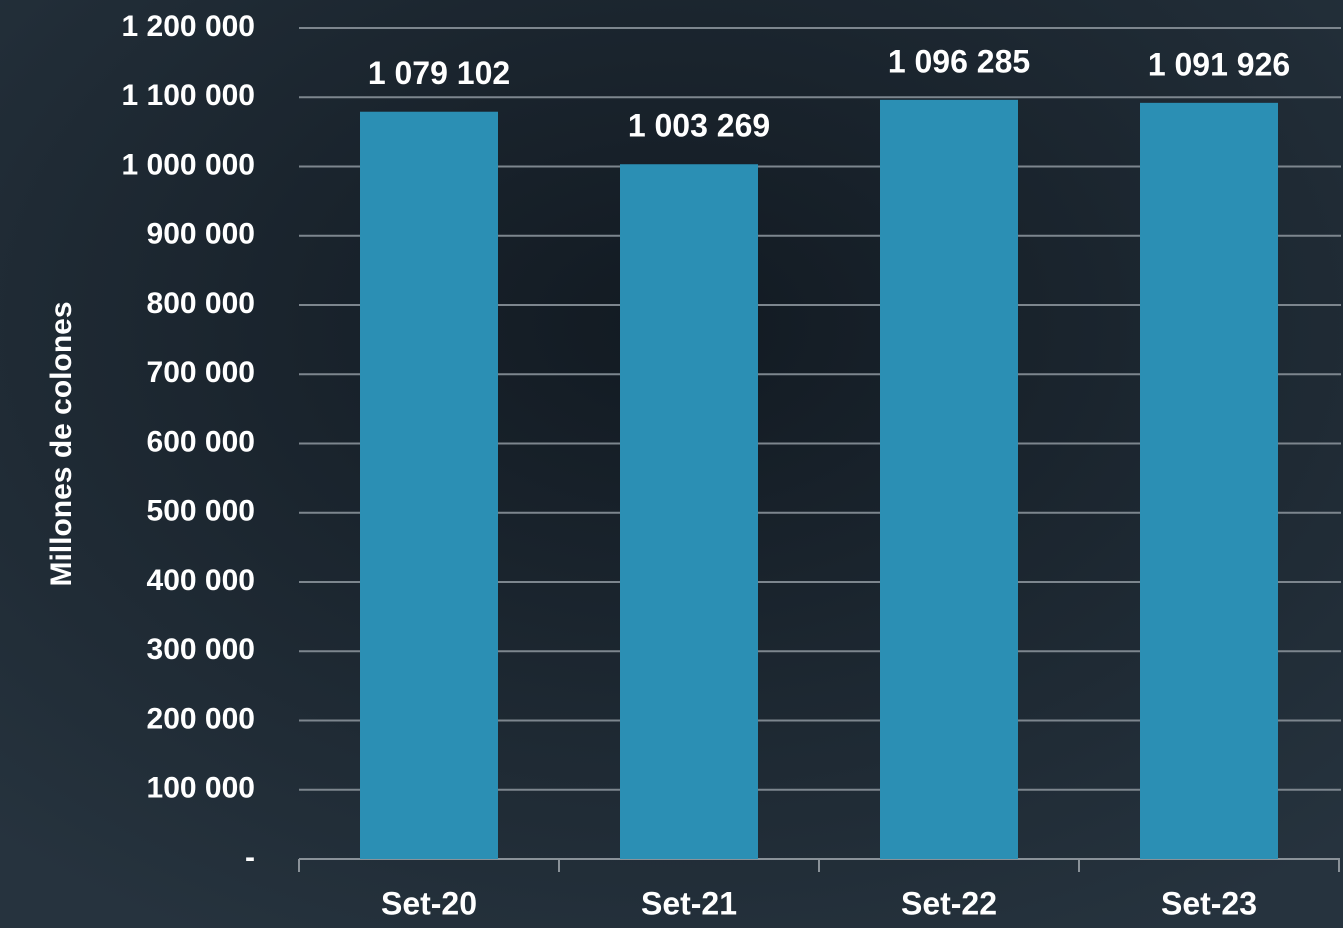 The height and width of the screenshot is (928, 1343). What do you see at coordinates (201, 580) in the screenshot?
I see `y-tick-label: 400 000` at bounding box center [201, 580].